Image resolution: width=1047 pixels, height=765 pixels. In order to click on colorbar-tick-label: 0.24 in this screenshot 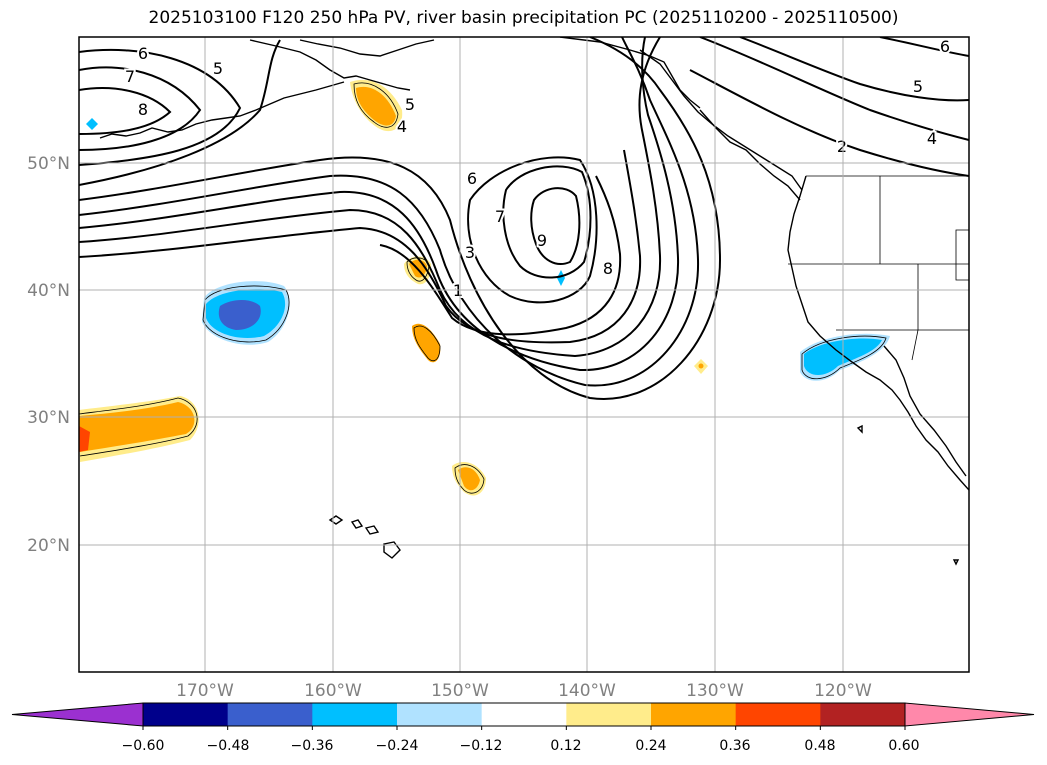, I will do `click(650, 746)`.